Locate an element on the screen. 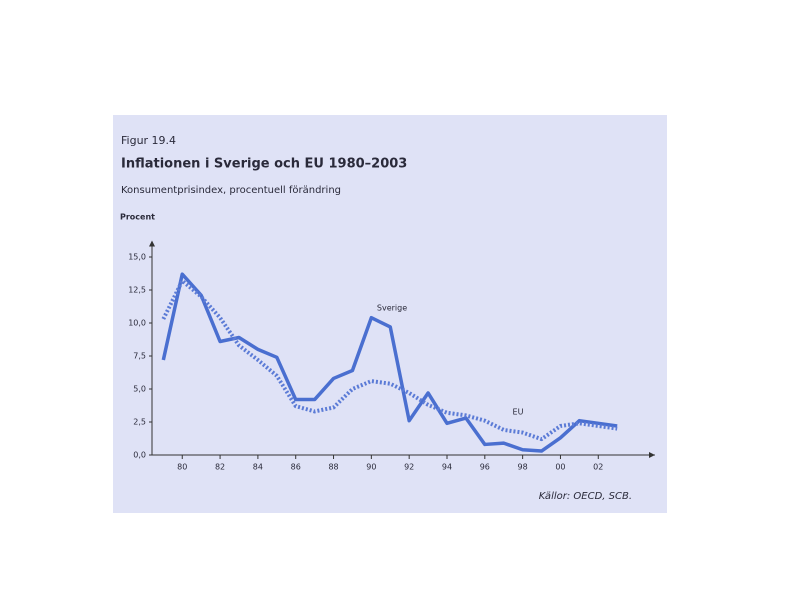  y-tick-label: 7,5 is located at coordinates (139, 356).